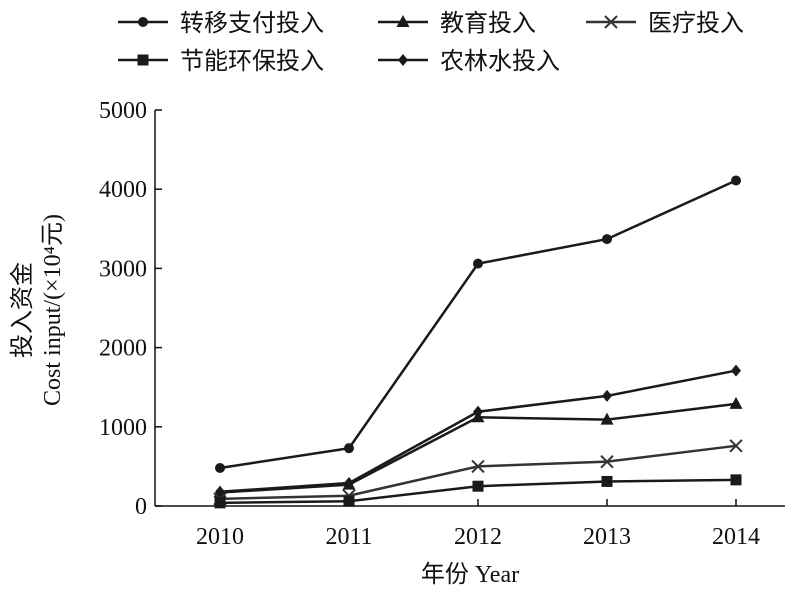  What do you see at coordinates (736, 537) in the screenshot?
I see `x-tick-label: 2014` at bounding box center [736, 537].